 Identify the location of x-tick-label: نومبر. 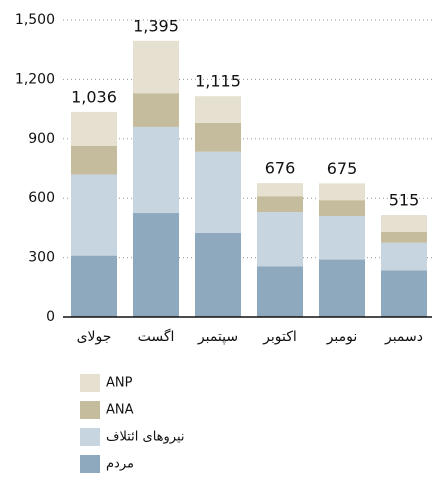
(342, 337).